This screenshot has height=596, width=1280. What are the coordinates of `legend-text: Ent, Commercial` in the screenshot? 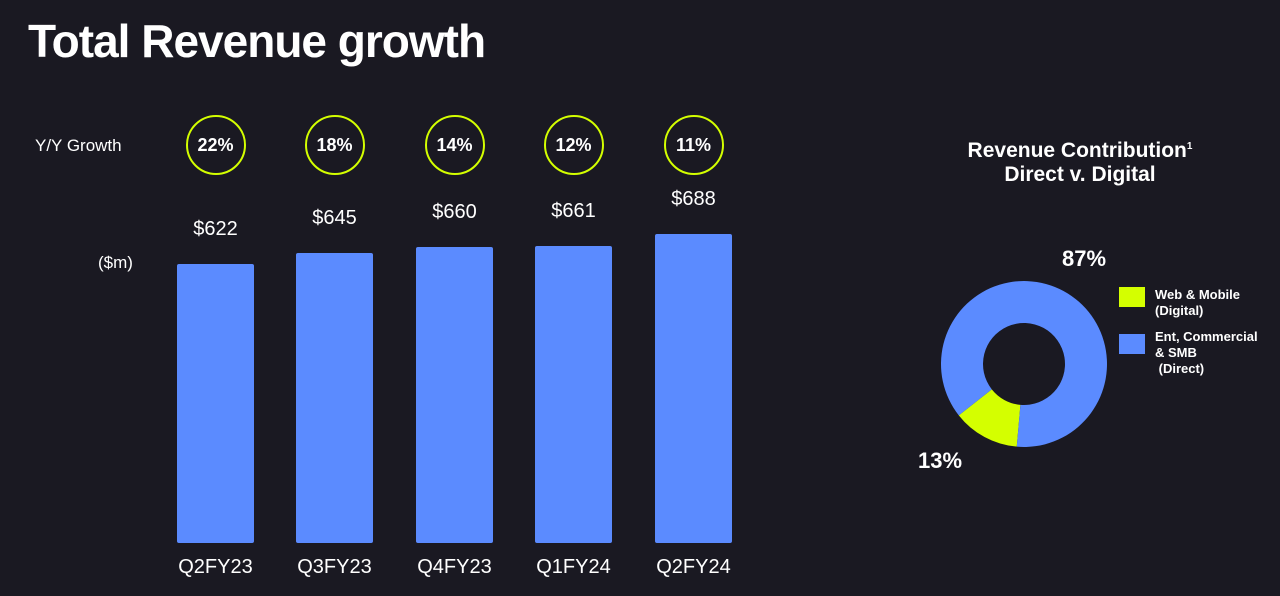 It's located at (1206, 336).